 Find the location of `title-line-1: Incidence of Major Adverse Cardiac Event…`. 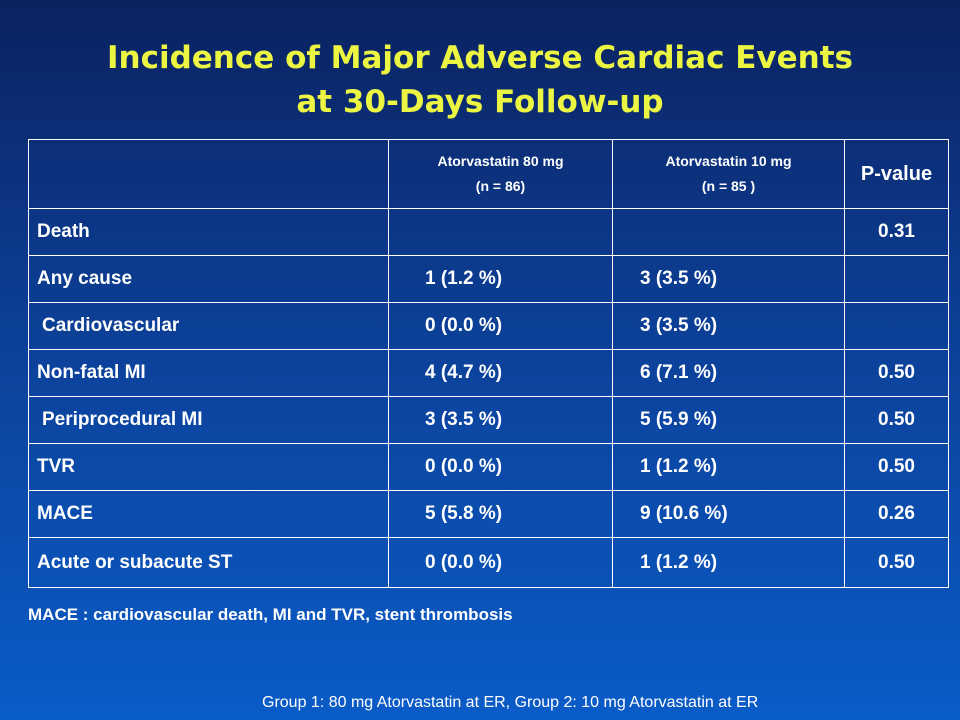

title-line-1: Incidence of Major Adverse Cardiac Event… is located at coordinates (479, 58).